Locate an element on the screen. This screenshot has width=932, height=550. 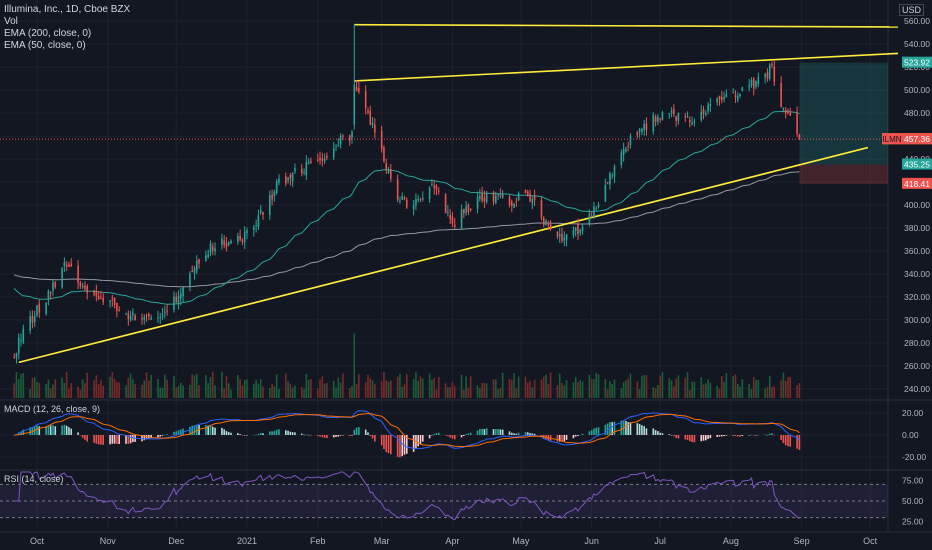
currency-label: USD is located at coordinates (911, 10).